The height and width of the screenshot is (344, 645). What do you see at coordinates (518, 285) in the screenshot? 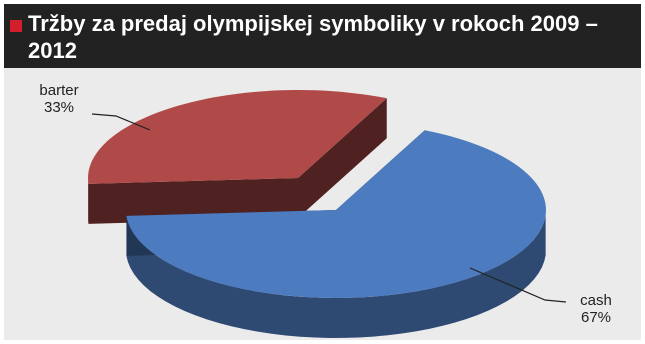
I see `leader-line-cash` at bounding box center [518, 285].